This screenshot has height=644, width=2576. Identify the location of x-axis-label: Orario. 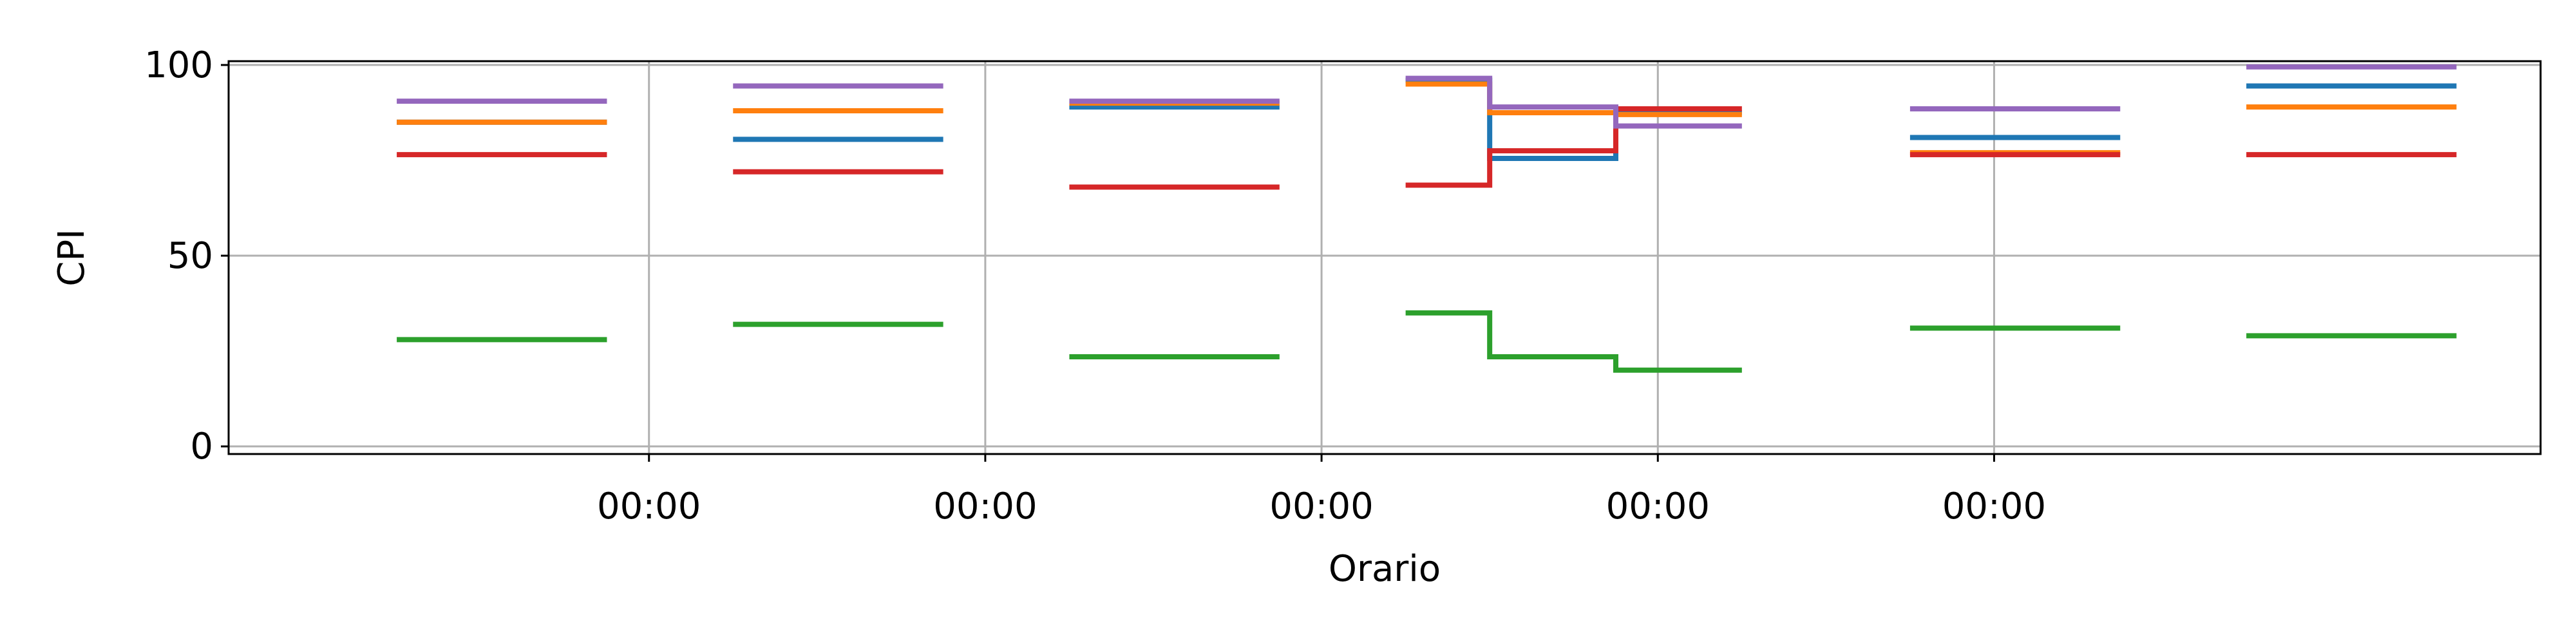
(1385, 569).